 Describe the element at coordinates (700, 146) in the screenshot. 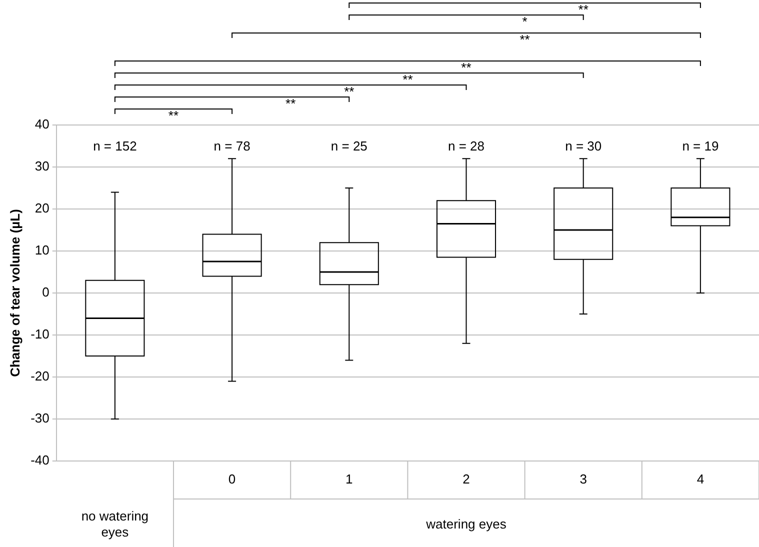

I see `annotation: n = 19` at that location.